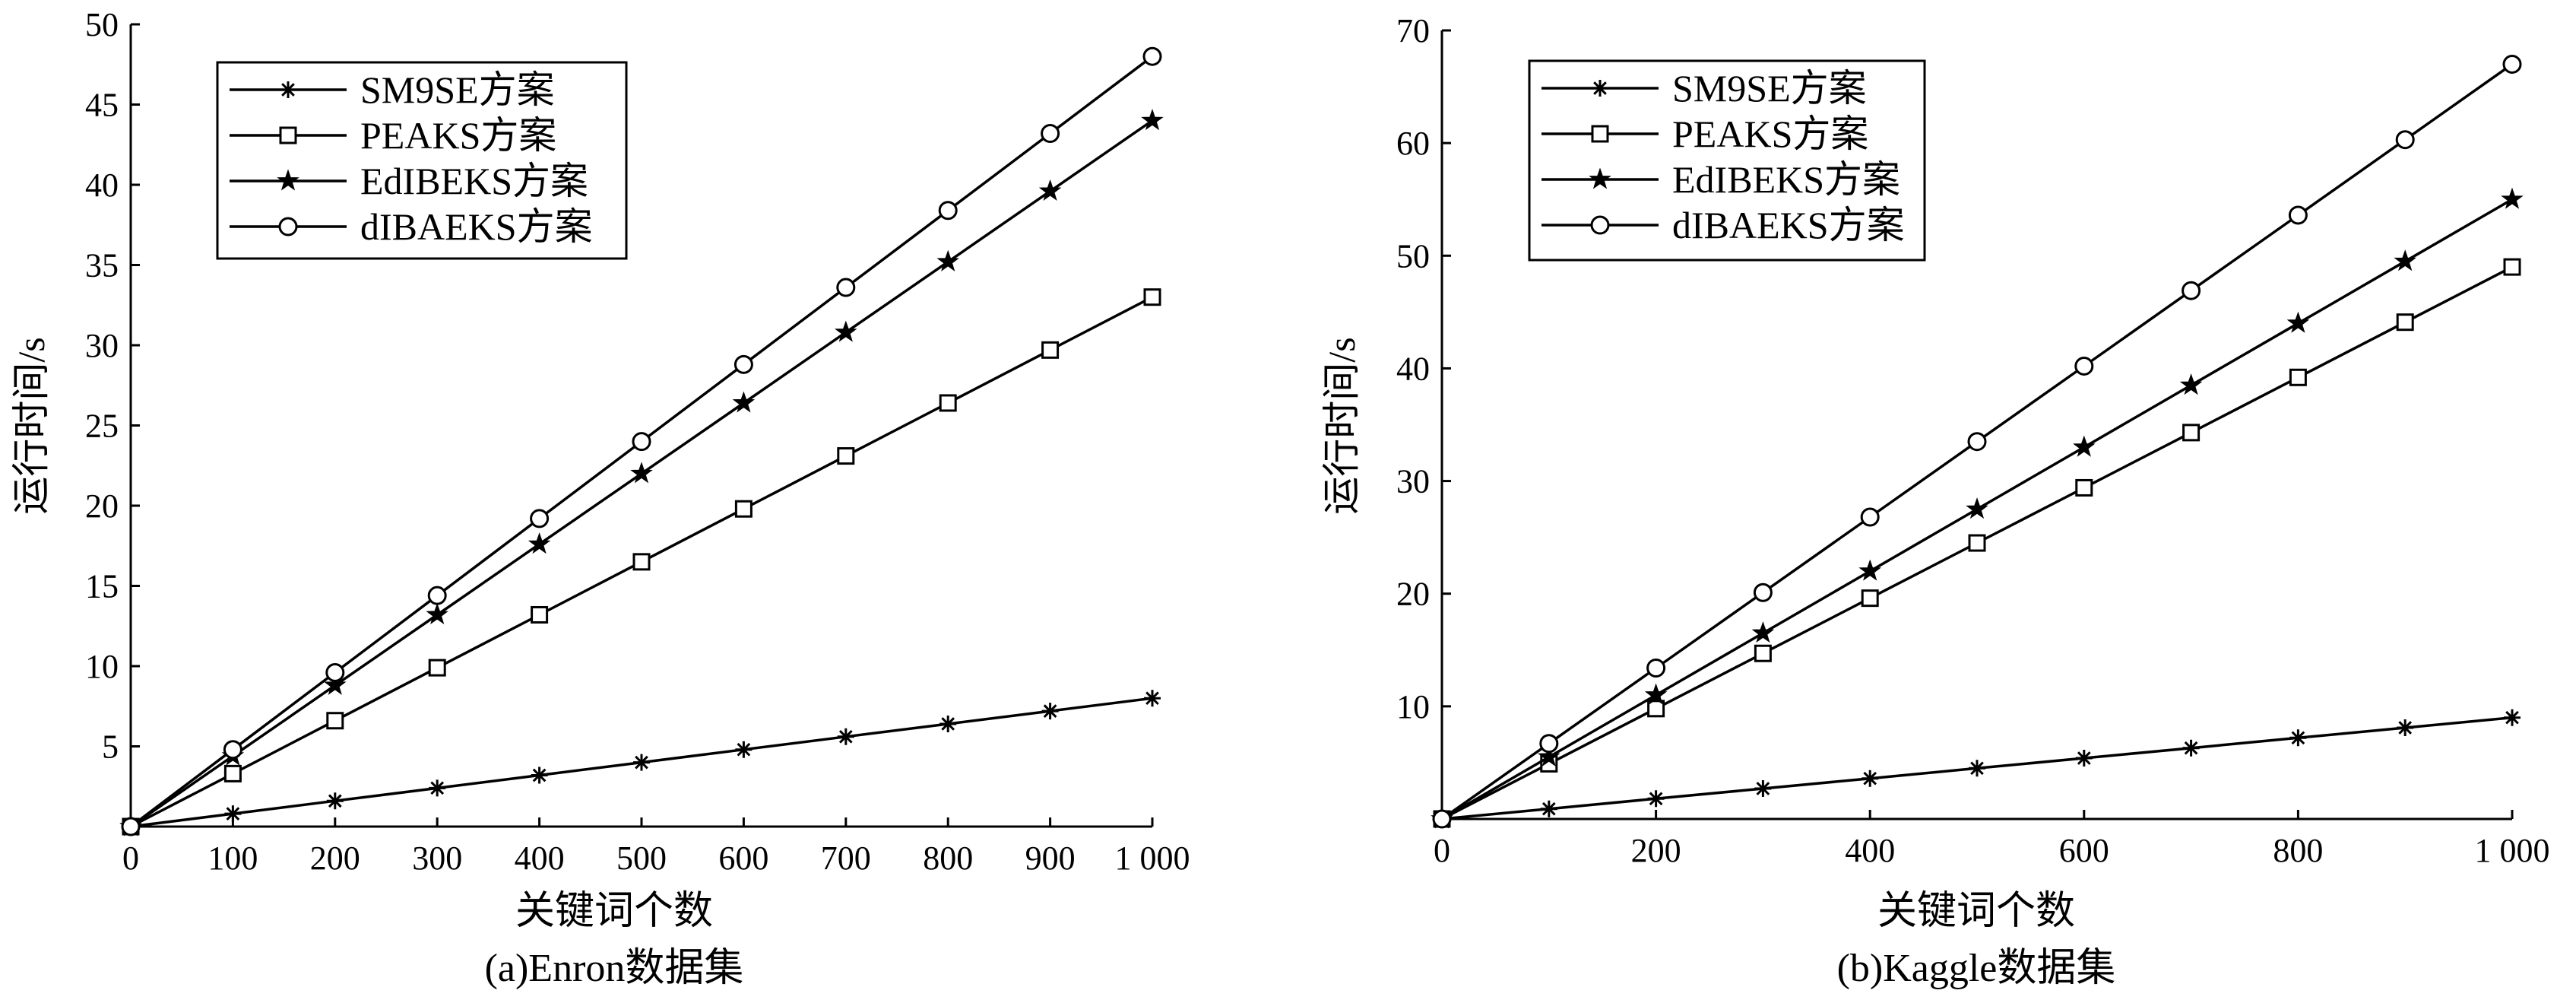 The width and height of the screenshot is (2576, 1003). What do you see at coordinates (102, 426) in the screenshot?
I see `y-tick-label: 25` at bounding box center [102, 426].